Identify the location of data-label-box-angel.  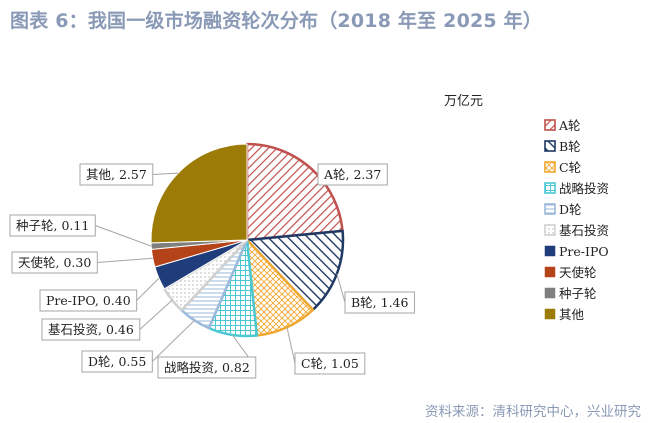
(54, 262).